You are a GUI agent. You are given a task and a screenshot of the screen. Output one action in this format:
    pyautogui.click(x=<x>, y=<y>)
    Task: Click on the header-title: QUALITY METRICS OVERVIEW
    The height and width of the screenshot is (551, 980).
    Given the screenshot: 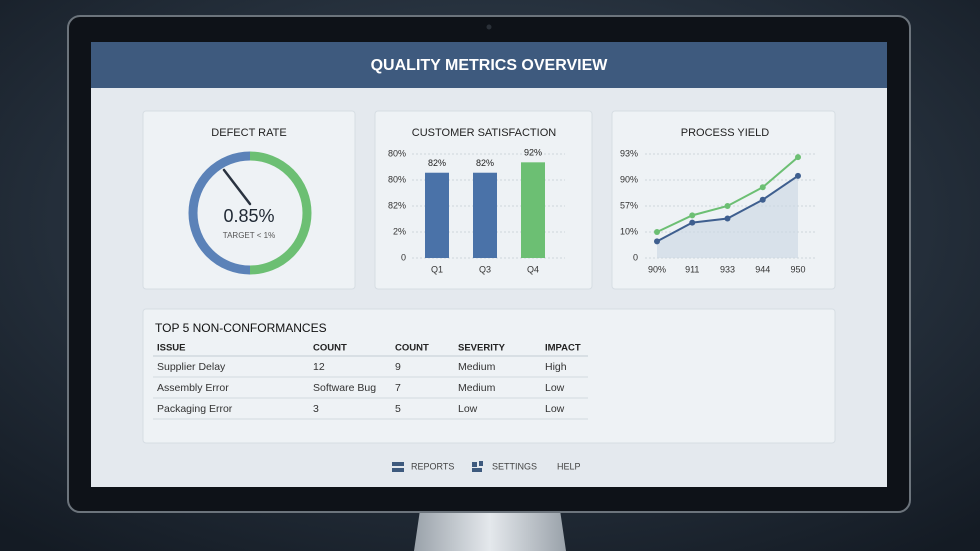 What is the action you would take?
    pyautogui.click(x=490, y=65)
    